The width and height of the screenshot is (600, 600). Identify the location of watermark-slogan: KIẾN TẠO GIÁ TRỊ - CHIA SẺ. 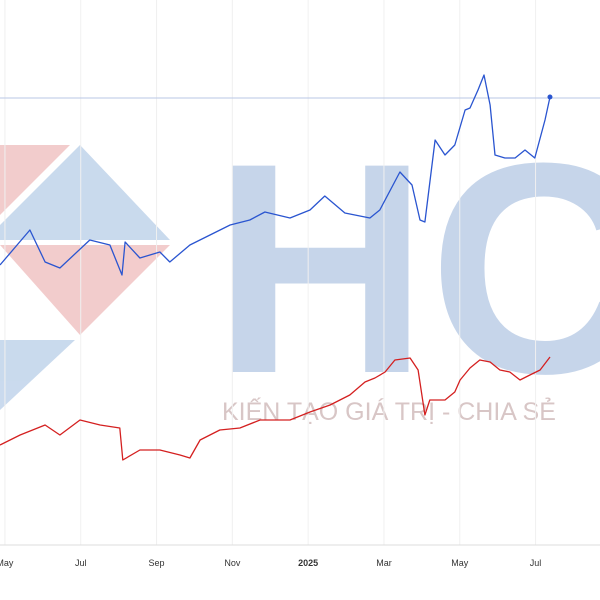
(389, 411).